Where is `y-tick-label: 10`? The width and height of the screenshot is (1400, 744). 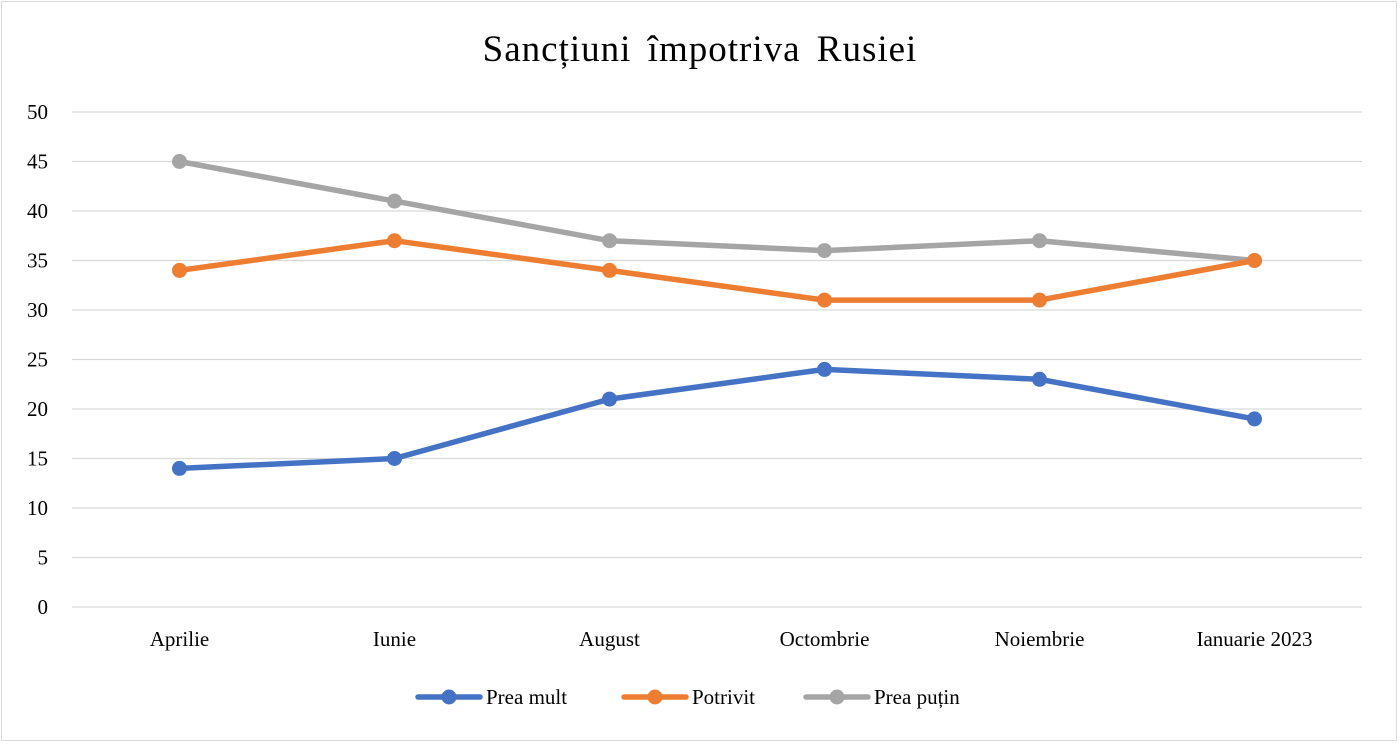
y-tick-label: 10 is located at coordinates (37, 508).